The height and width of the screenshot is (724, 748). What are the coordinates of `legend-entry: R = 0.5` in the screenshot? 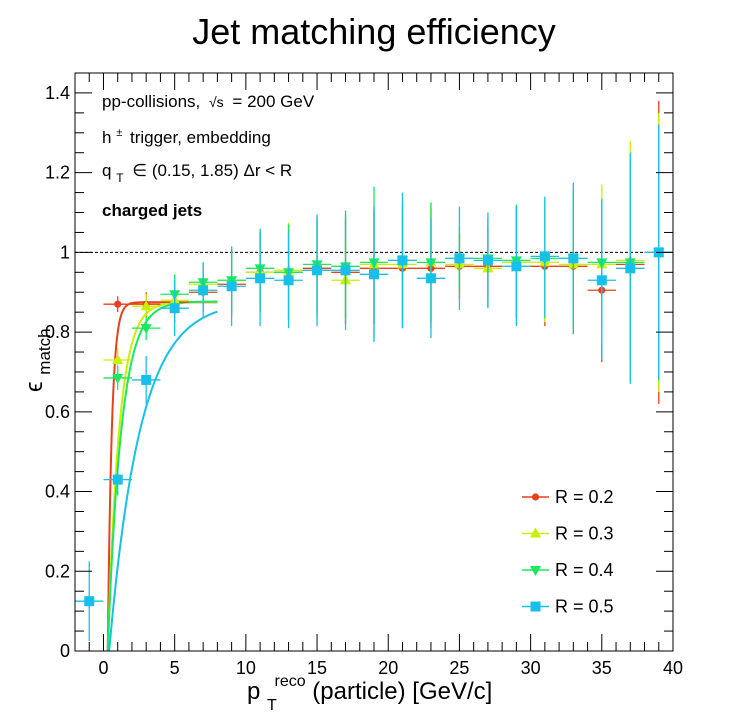 It's located at (568, 607).